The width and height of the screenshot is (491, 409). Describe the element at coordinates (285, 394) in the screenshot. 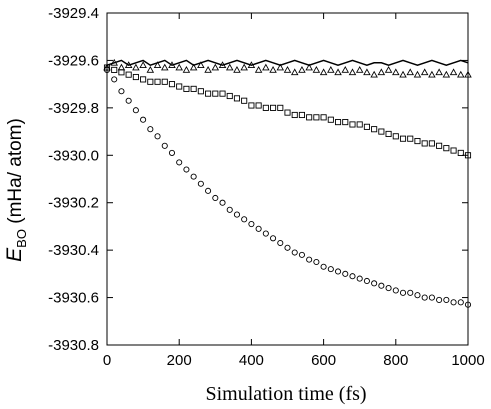

I see `x-axis-title: Simulation time (fs)` at that location.